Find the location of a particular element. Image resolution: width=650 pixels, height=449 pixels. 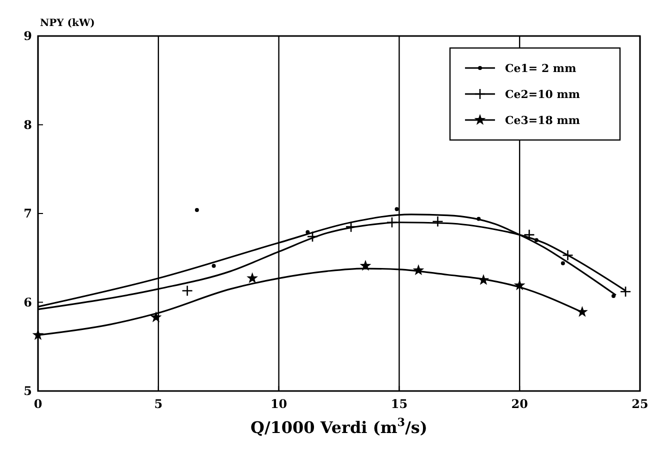

y-tick-label: 6 is located at coordinates (28, 302).